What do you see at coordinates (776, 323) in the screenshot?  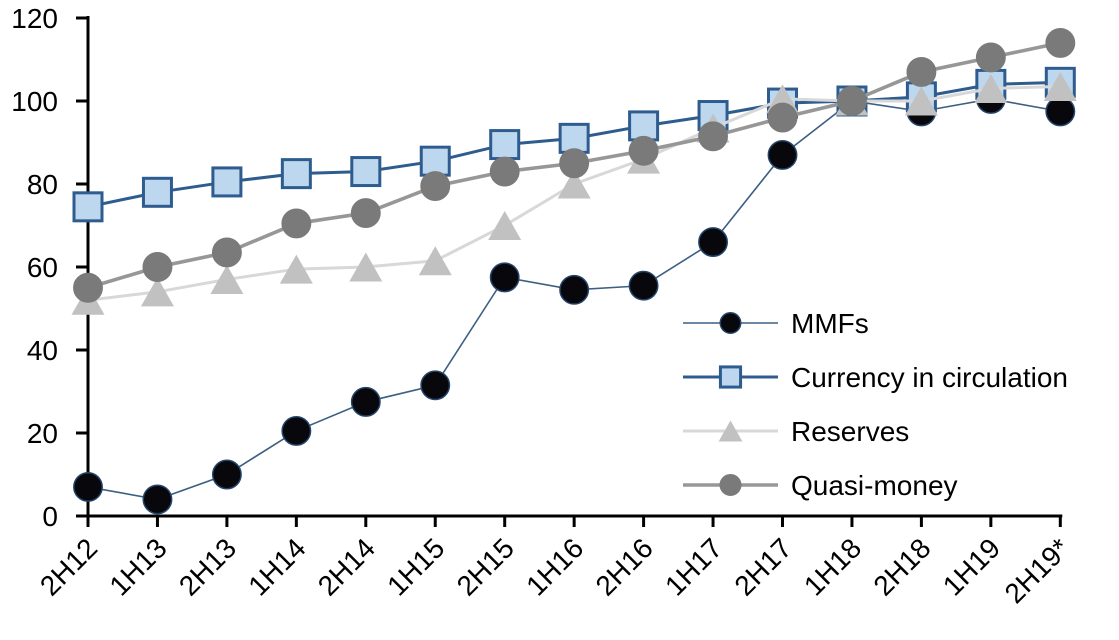 I see `legend-item: MMFs` at bounding box center [776, 323].